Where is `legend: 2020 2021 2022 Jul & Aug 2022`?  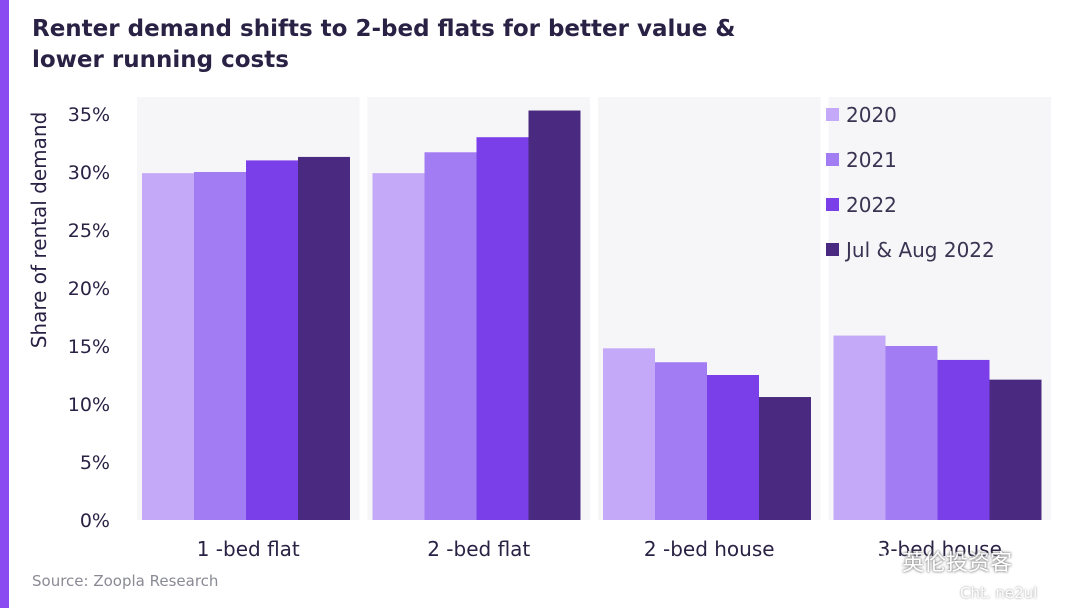 legend: 2020 2021 2022 Jul & Aug 2022 is located at coordinates (910, 182).